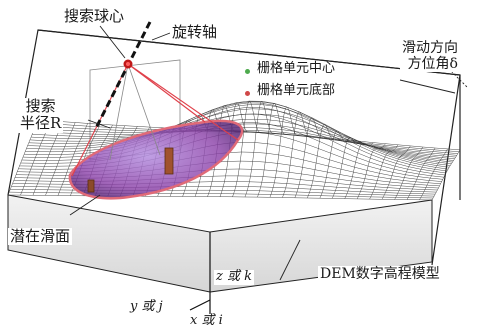 The width and height of the screenshot is (482, 331). What do you see at coordinates (40, 236) in the screenshot?
I see `potential-slip-surface-label: 潜在滑面` at bounding box center [40, 236].